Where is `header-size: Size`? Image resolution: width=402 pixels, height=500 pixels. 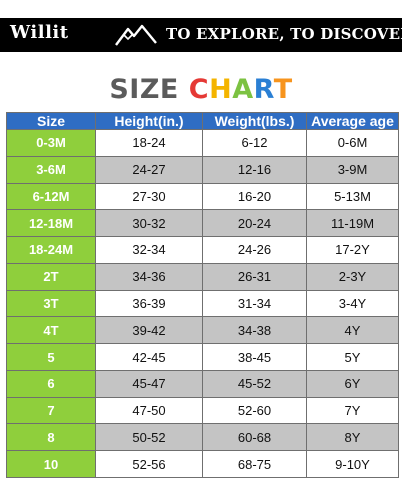 header-size: Size is located at coordinates (51, 121).